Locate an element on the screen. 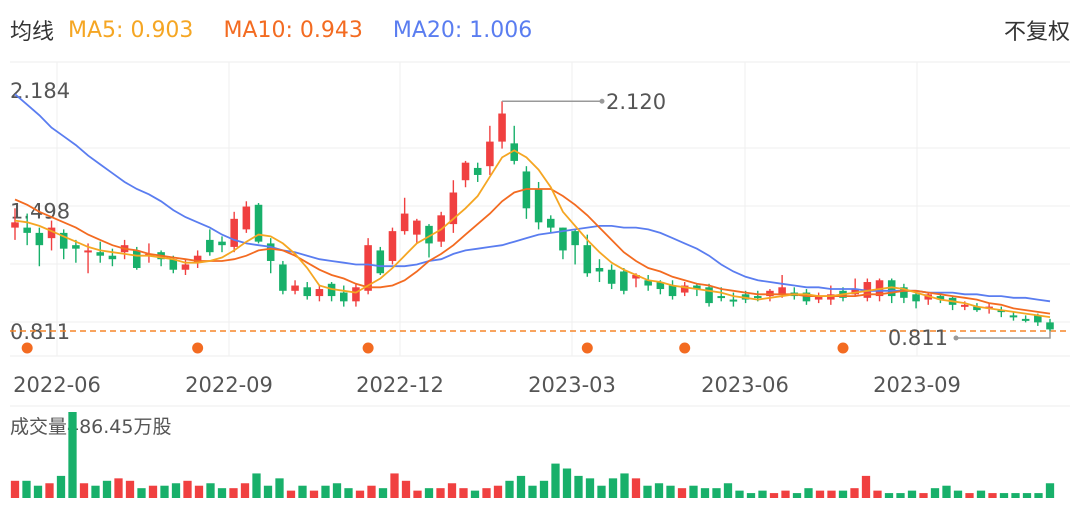  min-price-leader is located at coordinates (1003, 335).